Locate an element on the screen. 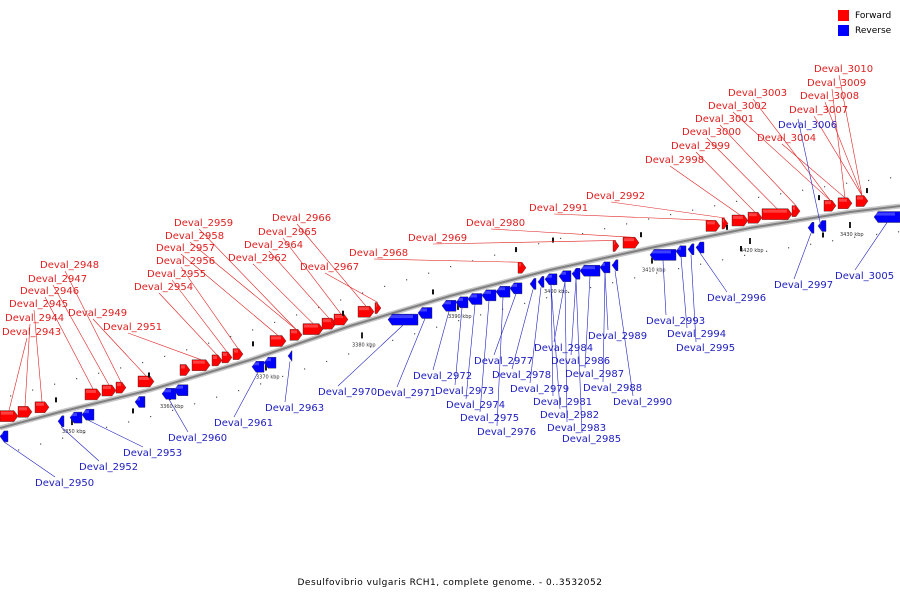  legend: Forward Reverse is located at coordinates (864, 23).